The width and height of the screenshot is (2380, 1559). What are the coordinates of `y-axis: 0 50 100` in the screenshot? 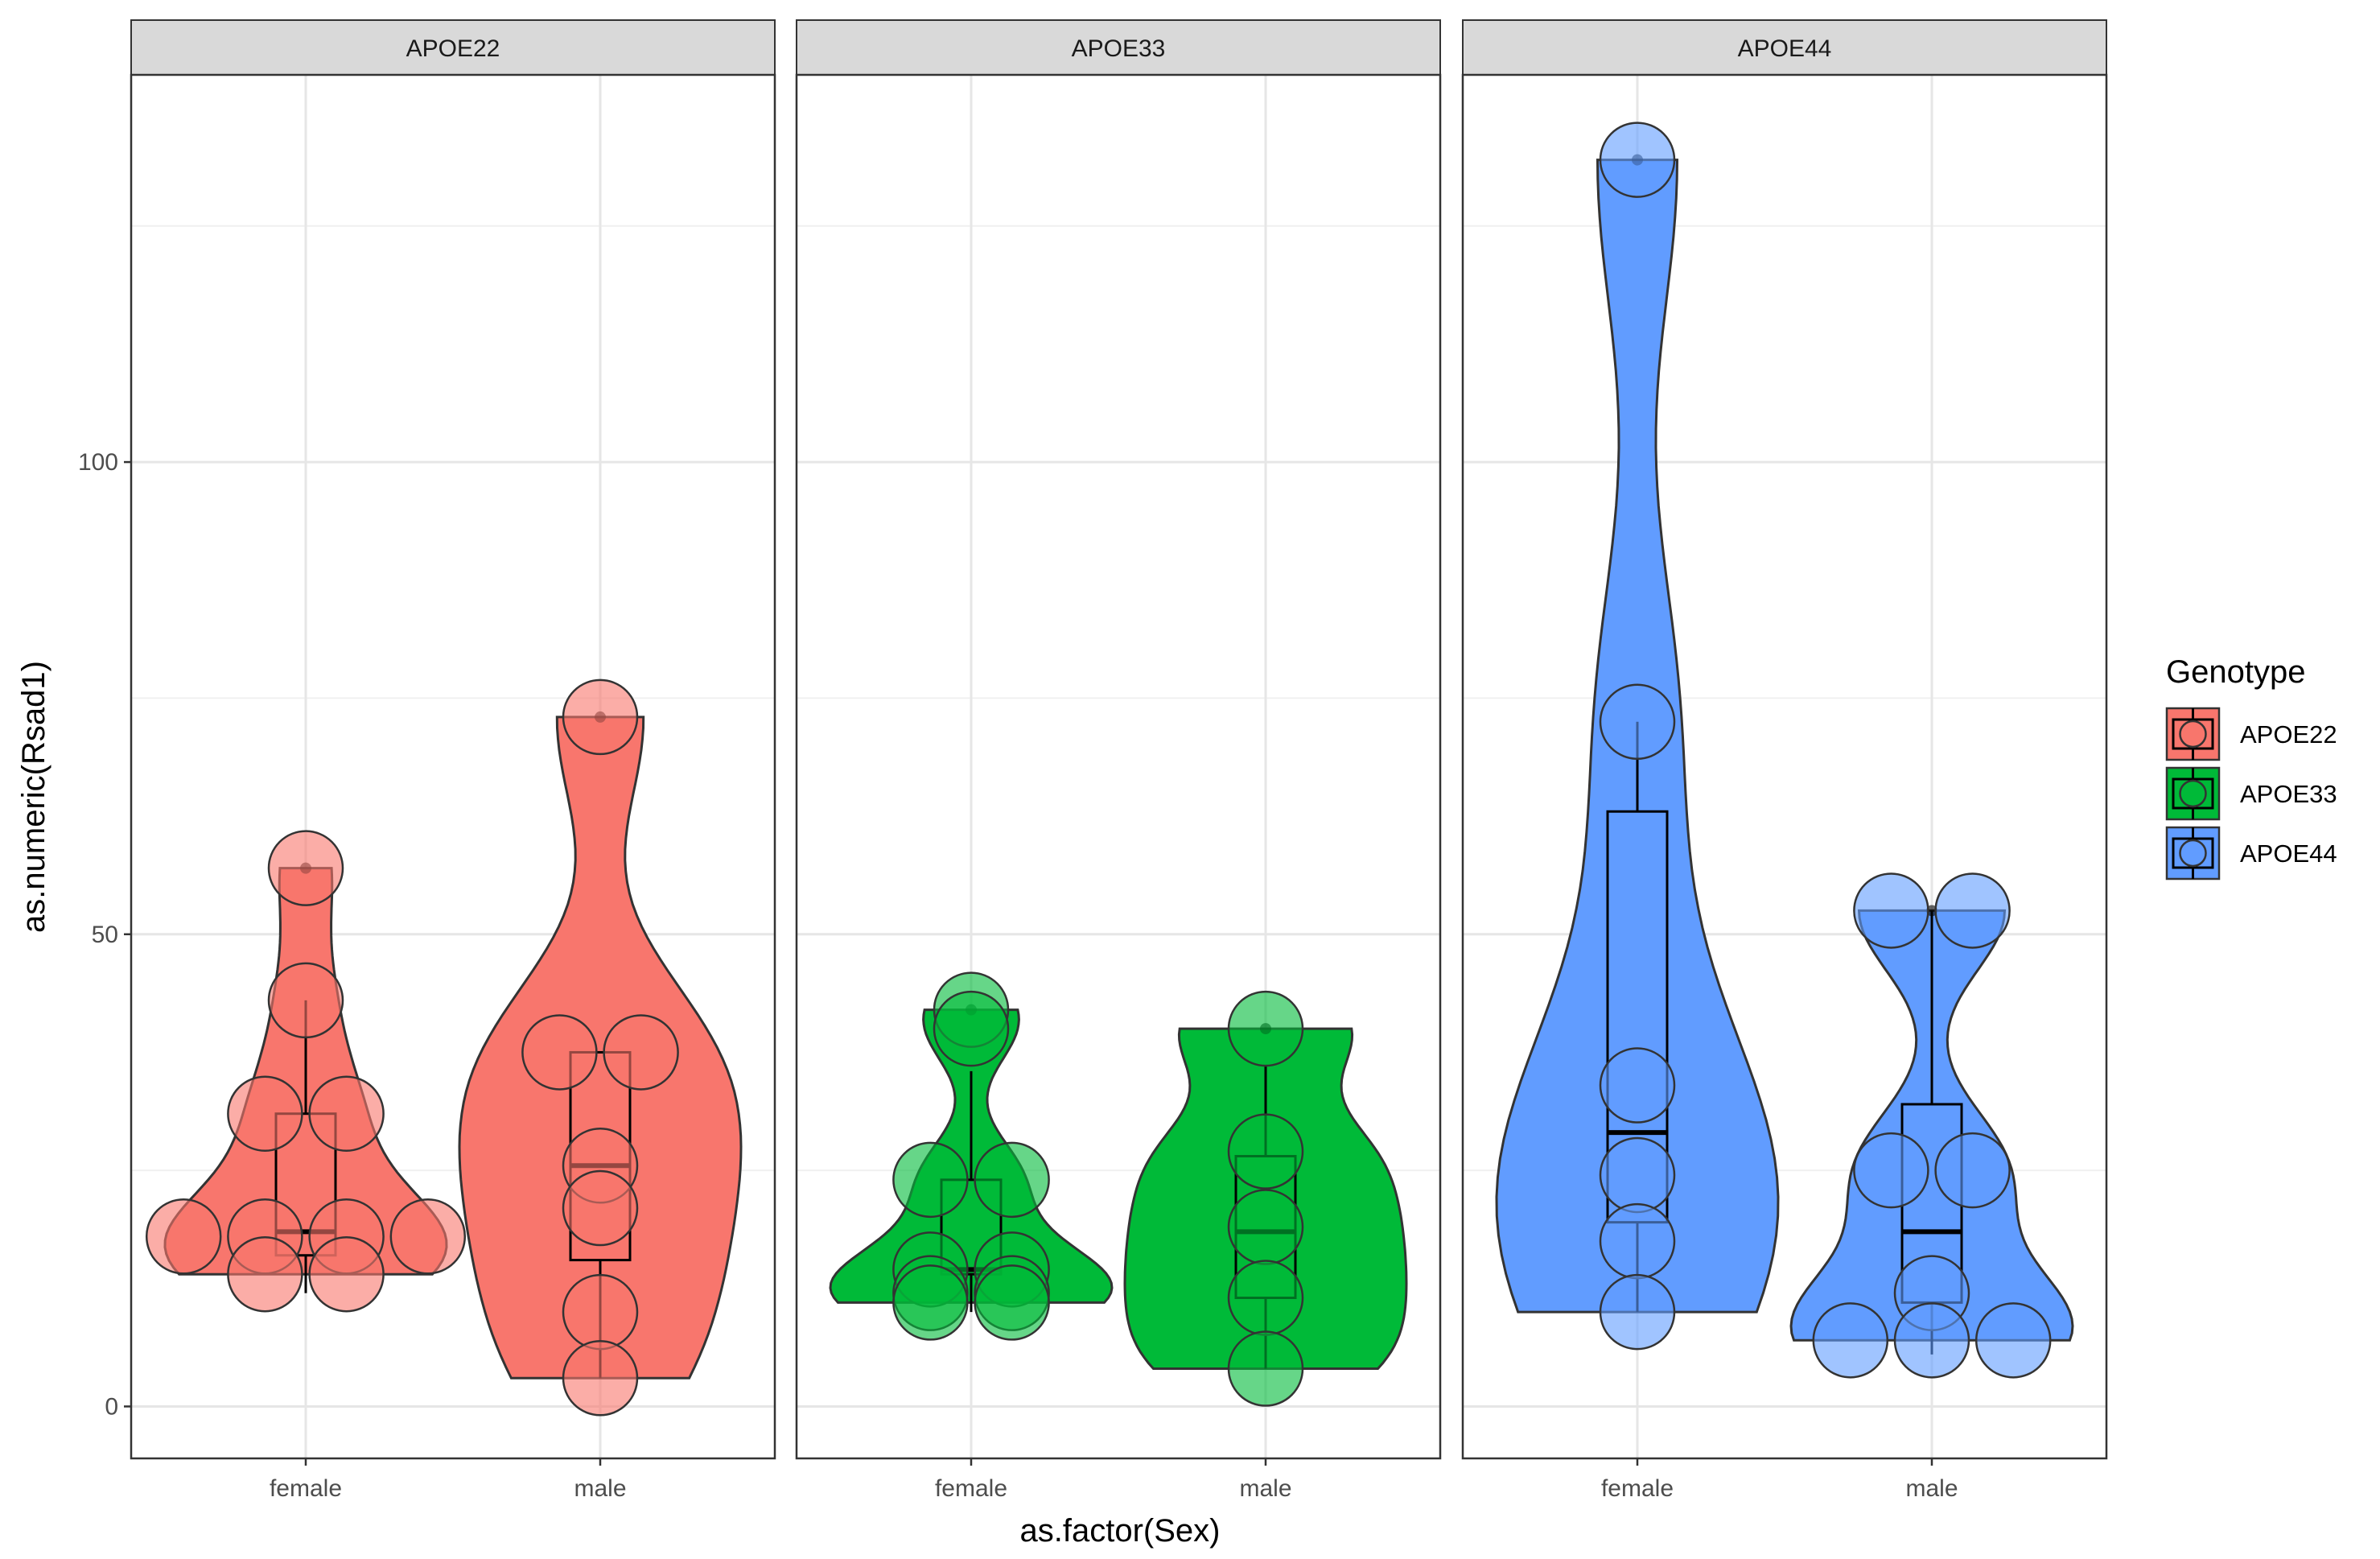 It's located at (104, 934).